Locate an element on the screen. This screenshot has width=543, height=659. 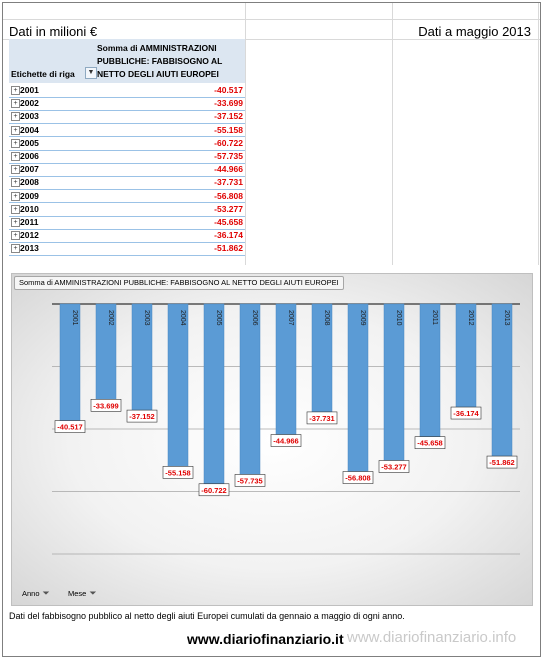
watermark: www.diariofinanziario.info is located at coordinates (432, 637).